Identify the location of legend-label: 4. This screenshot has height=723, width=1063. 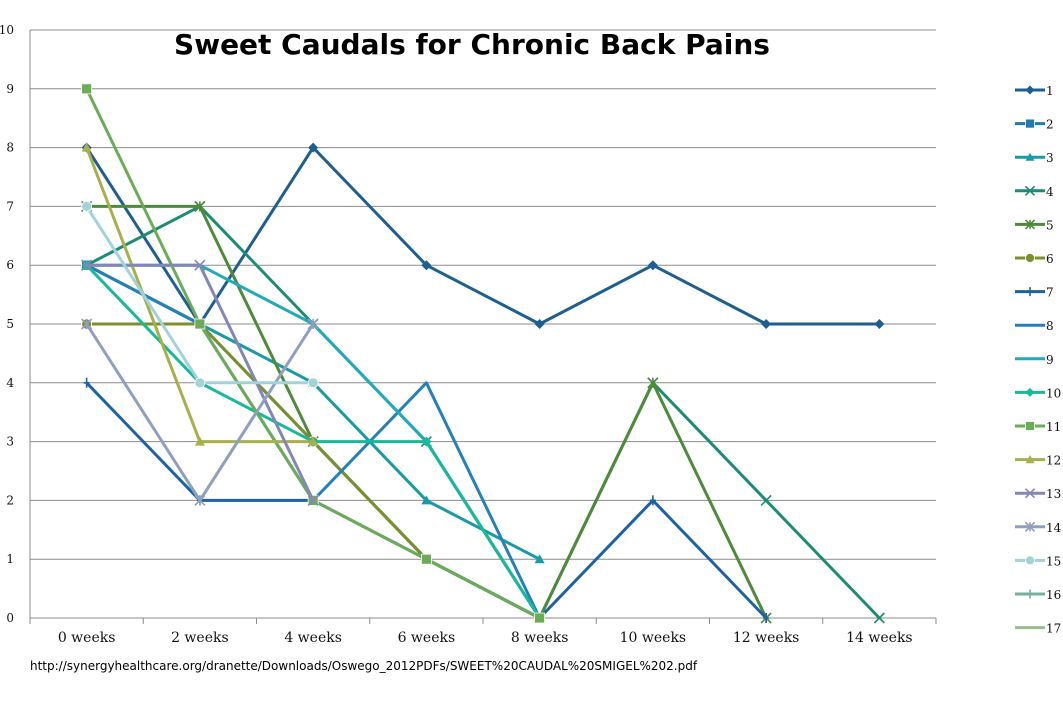
(1050, 192).